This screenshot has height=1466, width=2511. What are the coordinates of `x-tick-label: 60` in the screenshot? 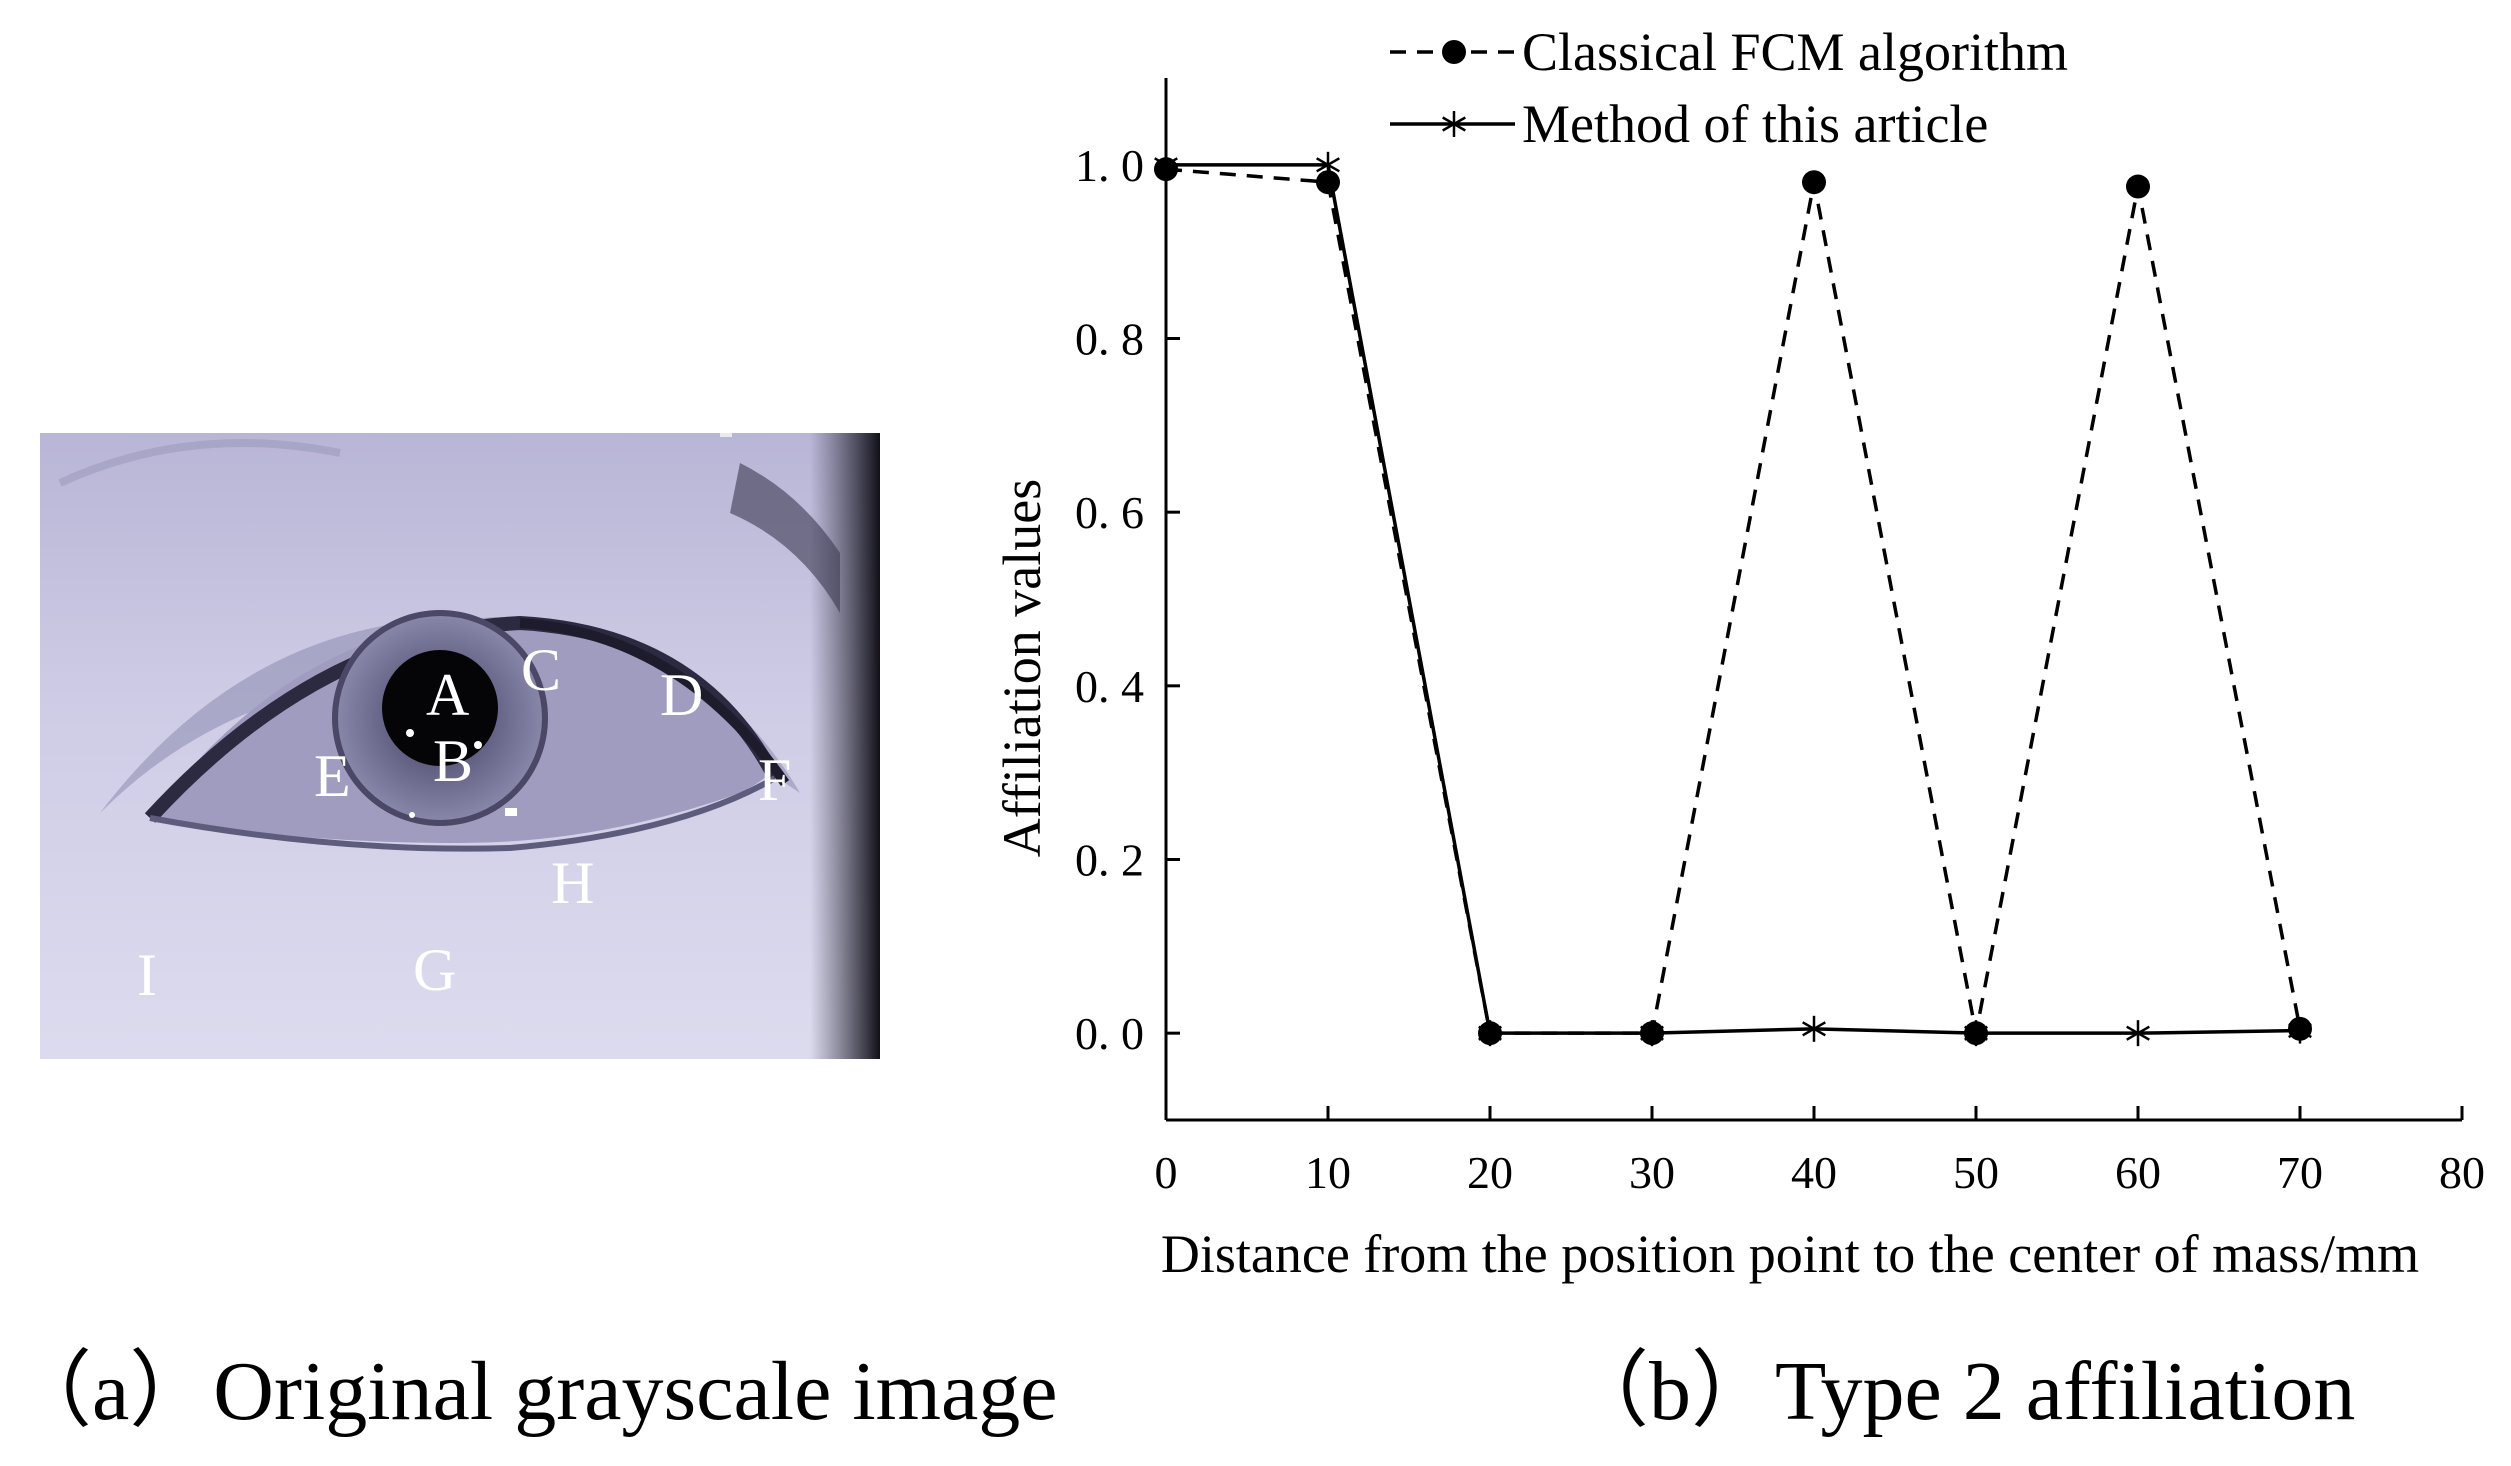 It's located at (2138, 1172).